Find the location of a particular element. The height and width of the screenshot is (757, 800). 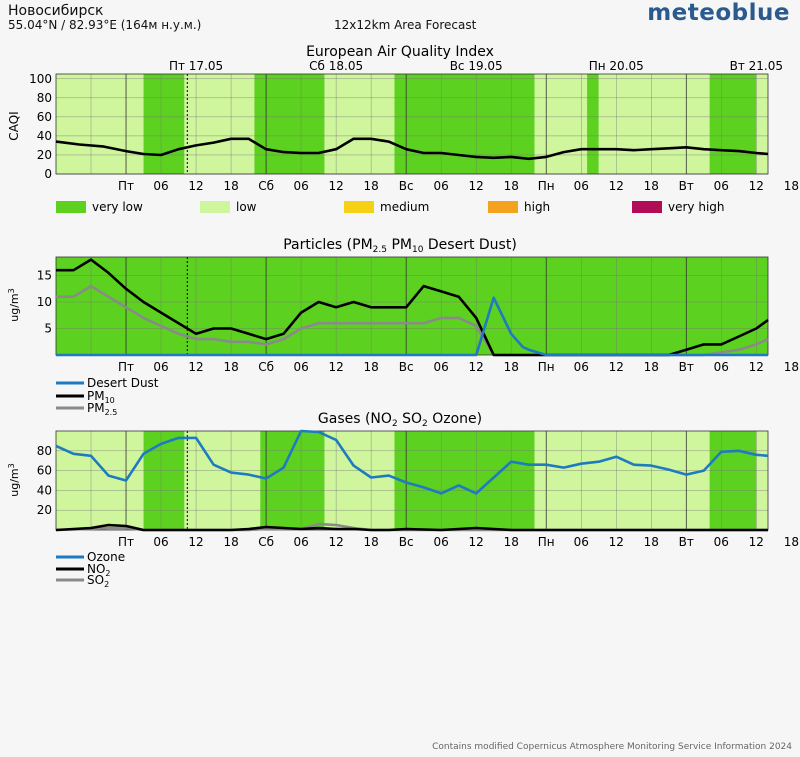

particles-xtick-label: Пт is located at coordinates (126, 367).